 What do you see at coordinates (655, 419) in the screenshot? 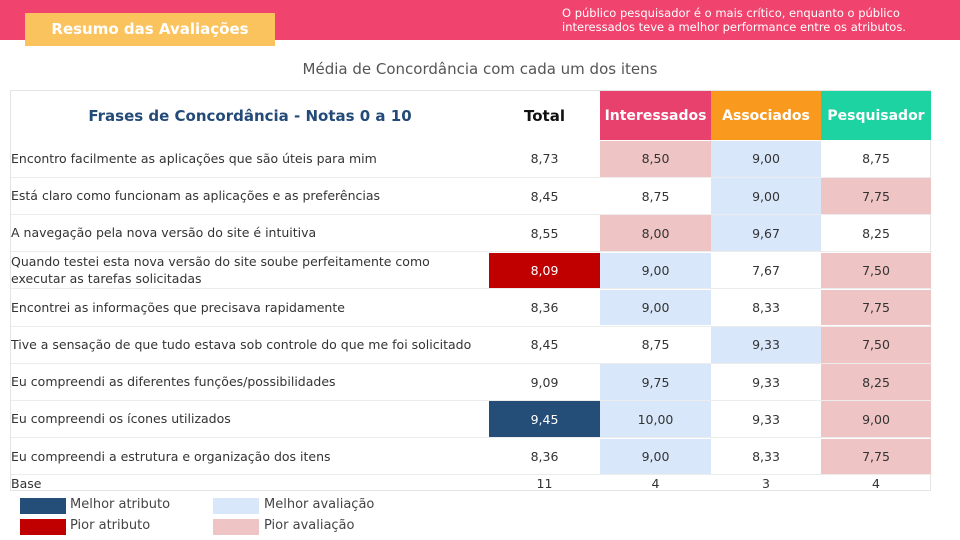
I see `value-cell: 10,00` at bounding box center [655, 419].